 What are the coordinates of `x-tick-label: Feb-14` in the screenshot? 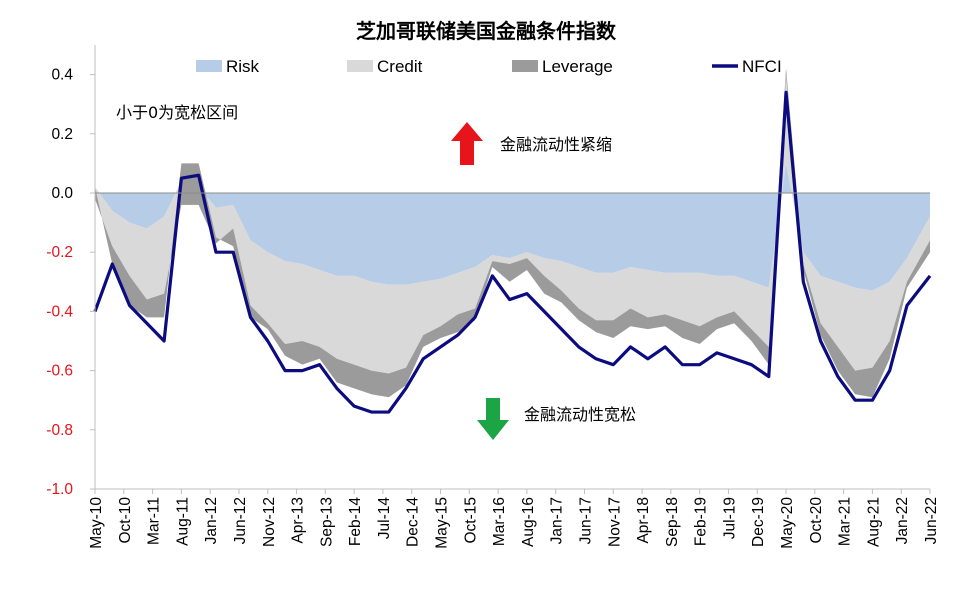 It's located at (355, 521).